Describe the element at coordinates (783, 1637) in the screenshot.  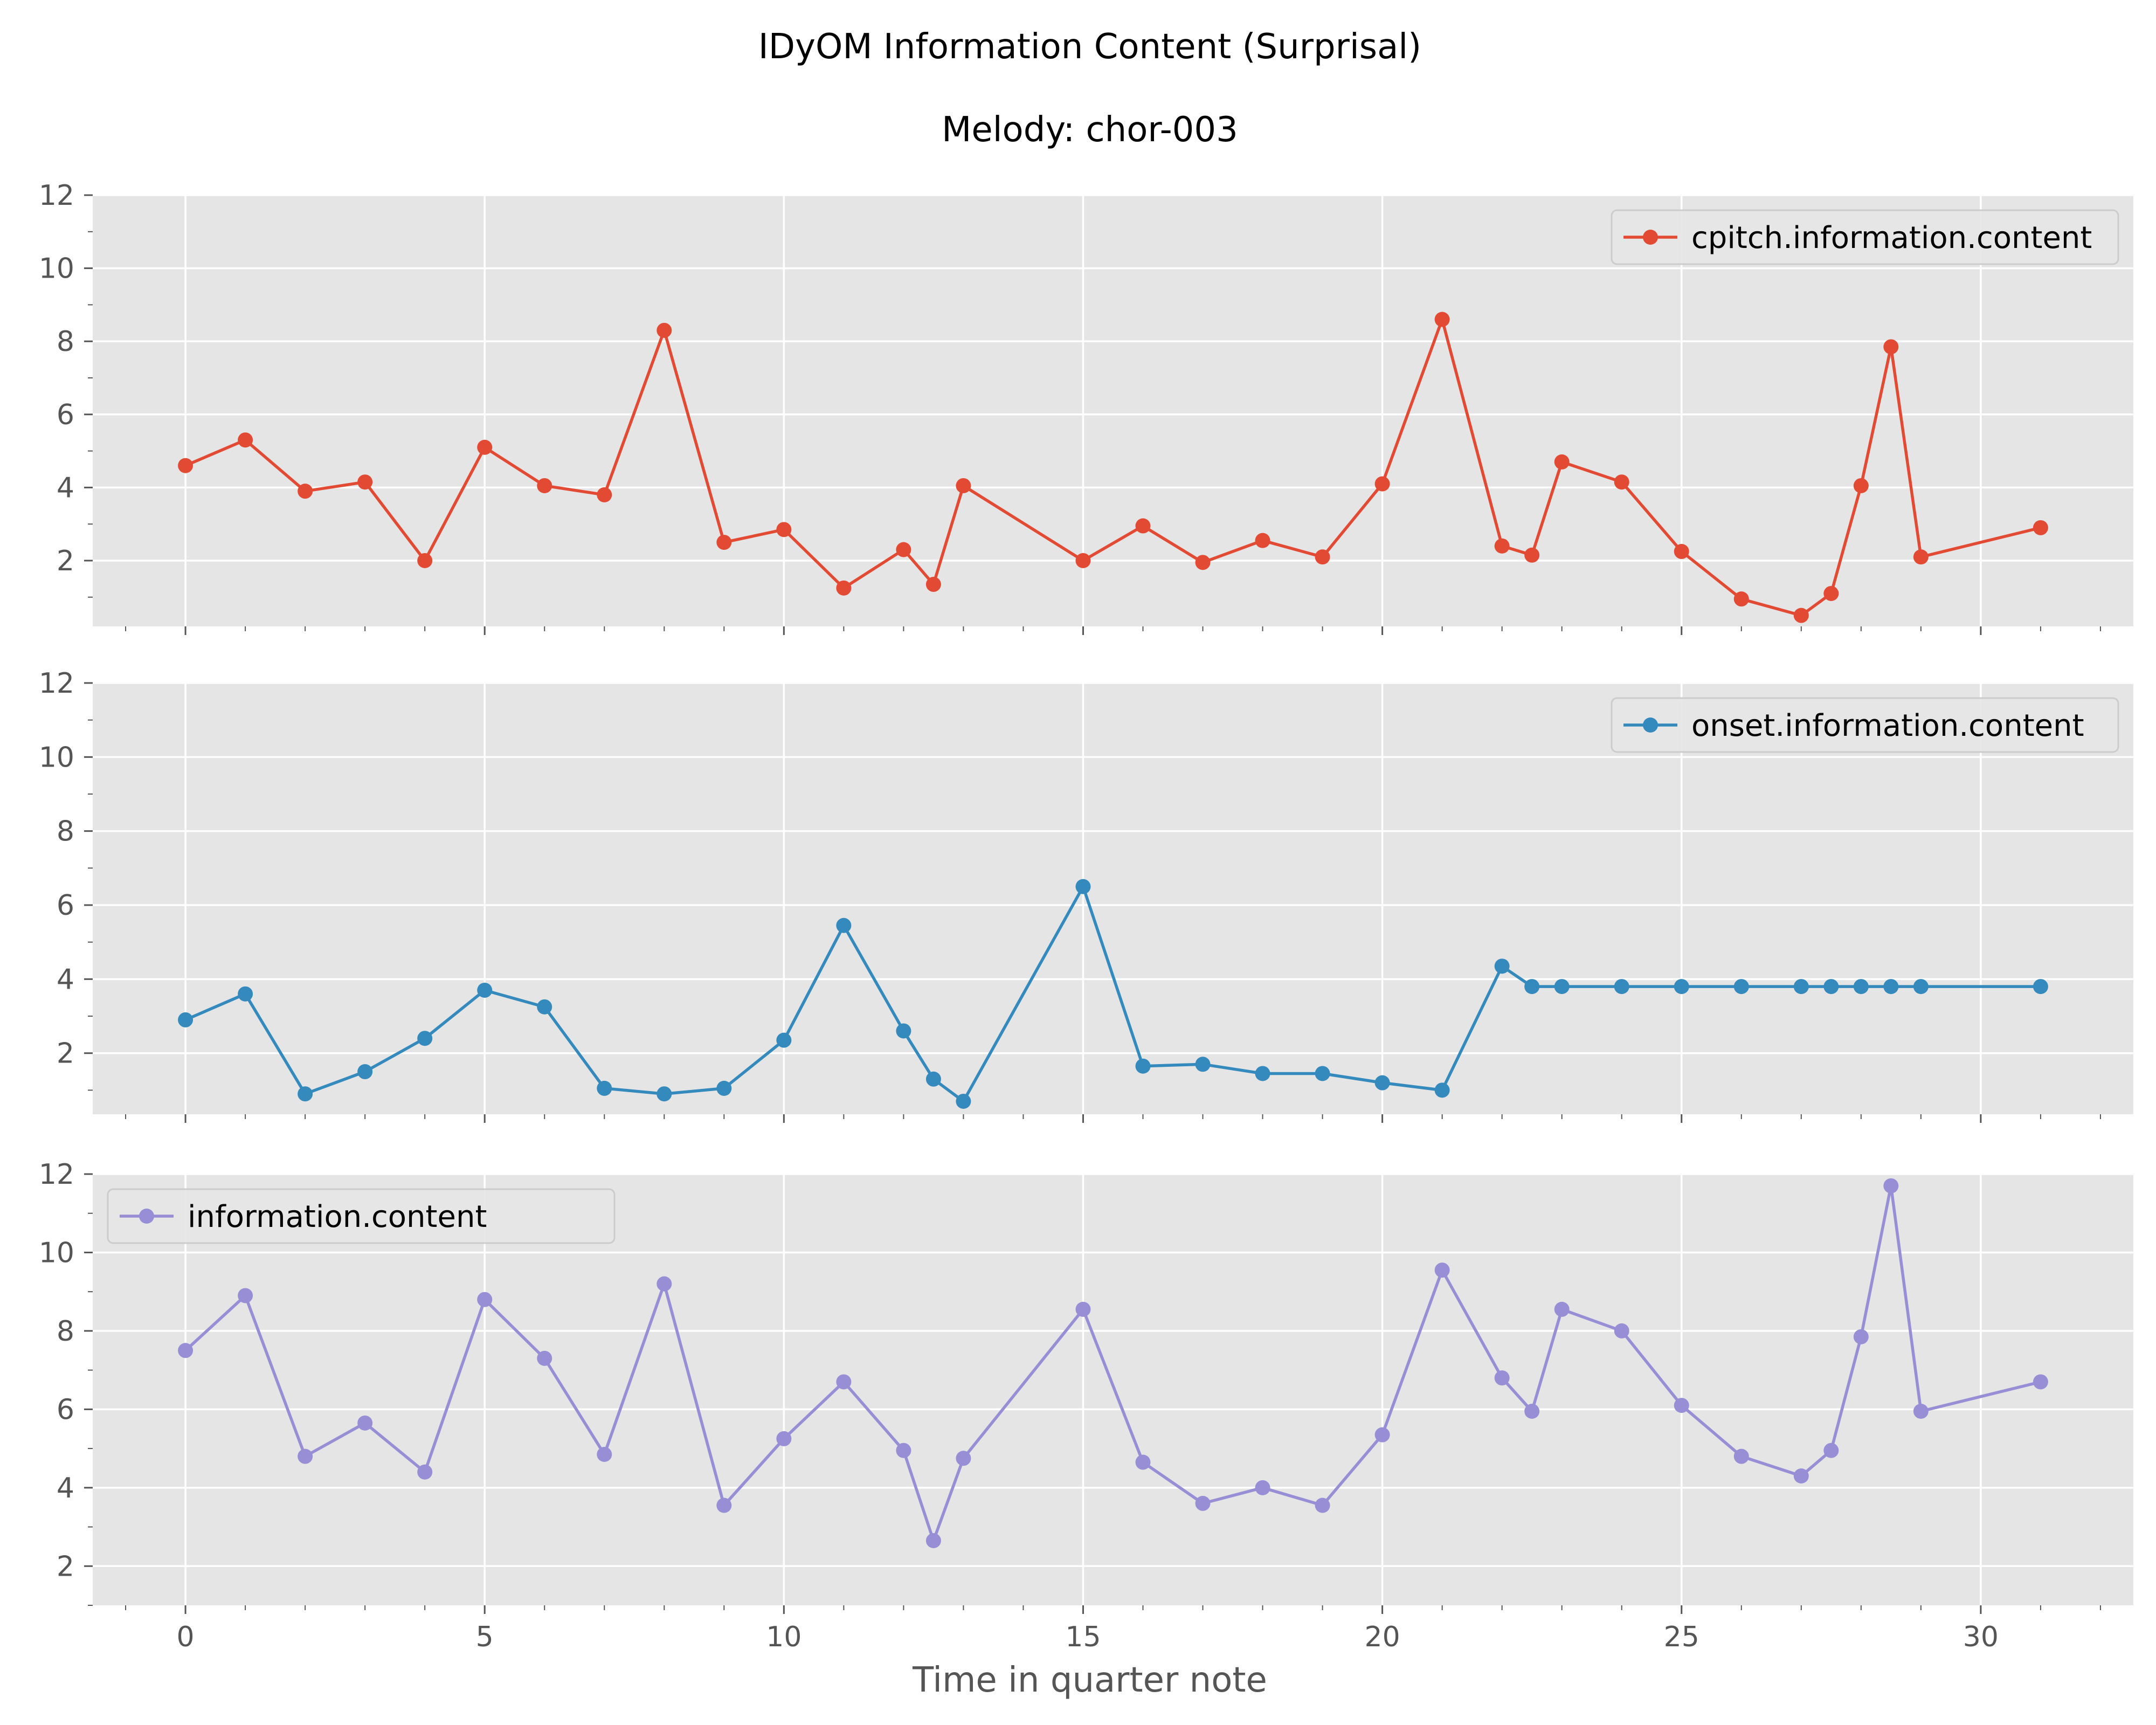
I see `x-tick-label: 10` at that location.